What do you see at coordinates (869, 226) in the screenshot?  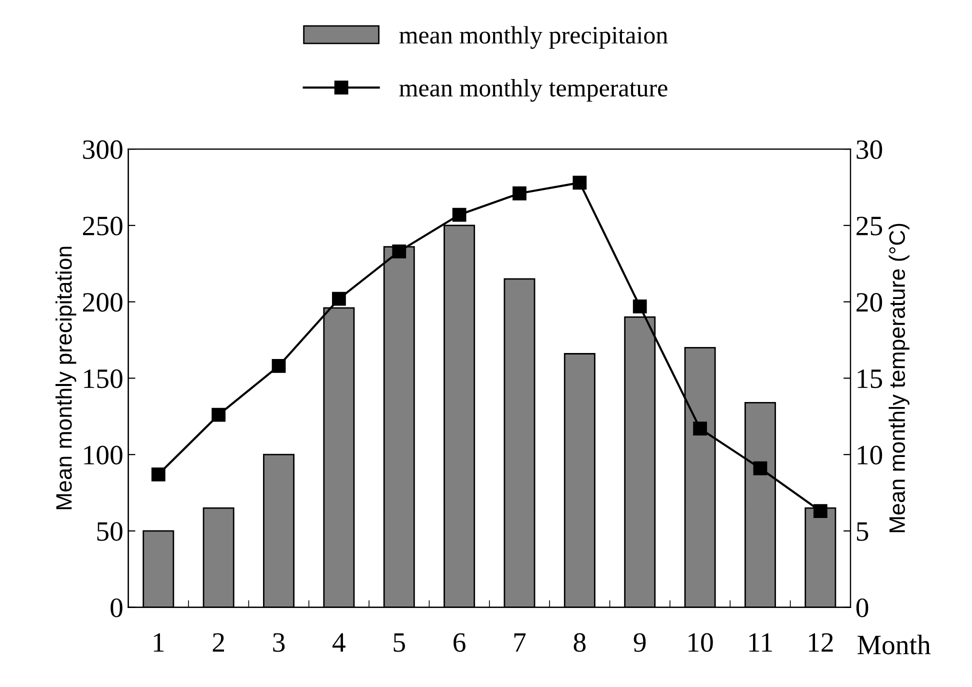 I see `y2-tick-label: 25` at bounding box center [869, 226].